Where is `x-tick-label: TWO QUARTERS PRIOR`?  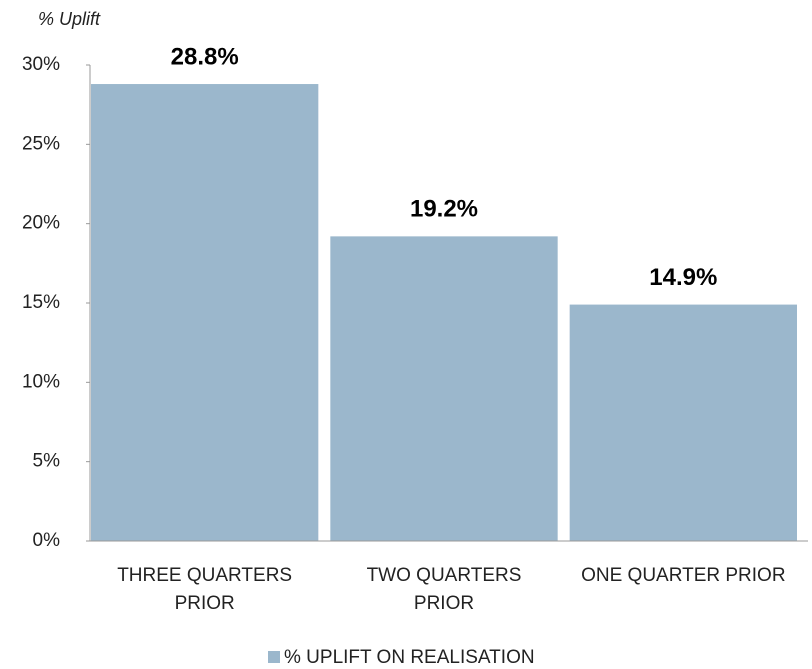
x-tick-label: TWO QUARTERS PRIOR is located at coordinates (444, 589).